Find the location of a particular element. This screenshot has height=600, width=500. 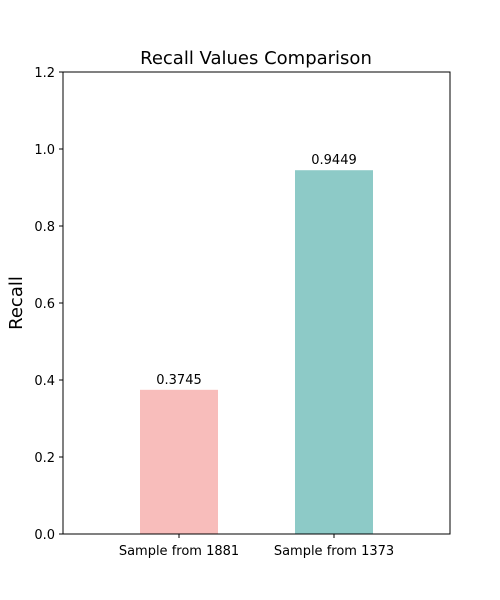

y-tick-label-2: 0.4 is located at coordinates (44, 381).